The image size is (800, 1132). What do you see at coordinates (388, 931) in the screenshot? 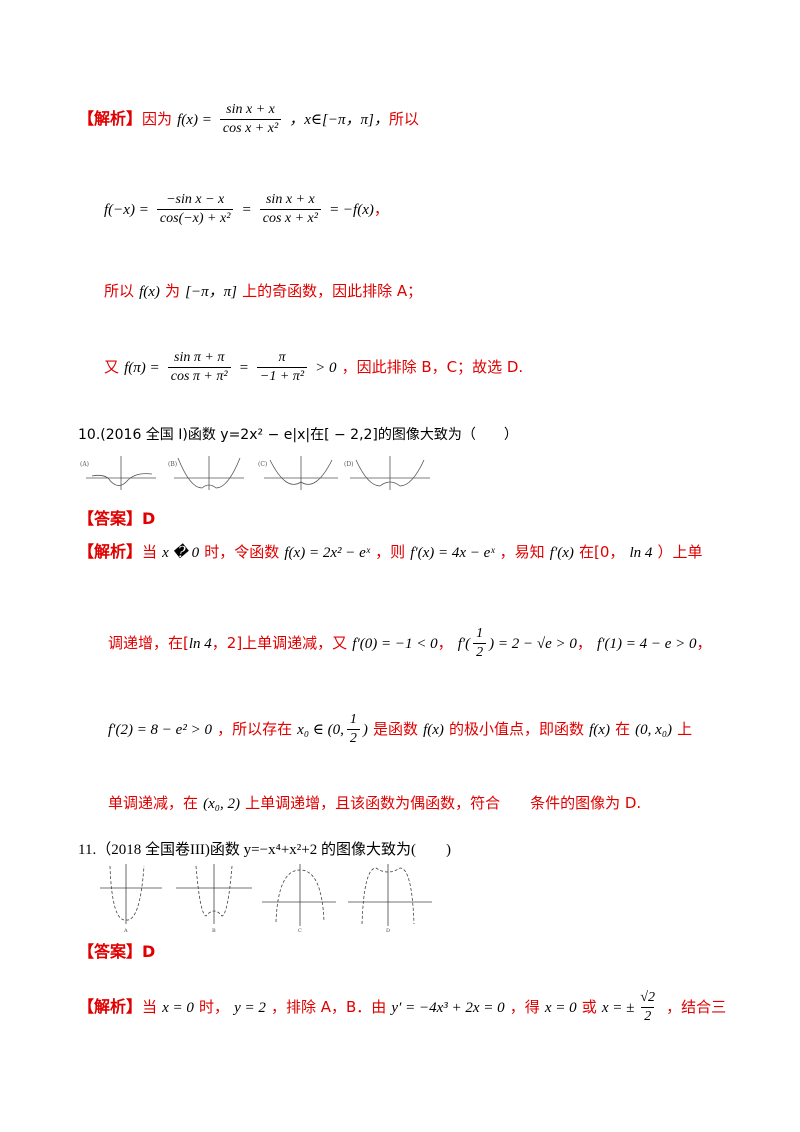
I see `q11-option-d: D` at bounding box center [388, 931].